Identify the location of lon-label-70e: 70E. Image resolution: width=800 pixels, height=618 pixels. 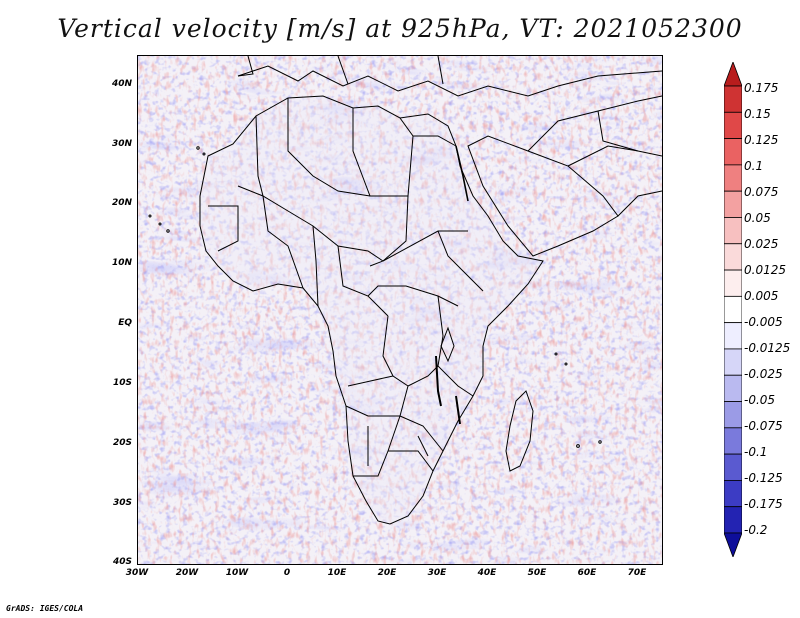
(637, 573).